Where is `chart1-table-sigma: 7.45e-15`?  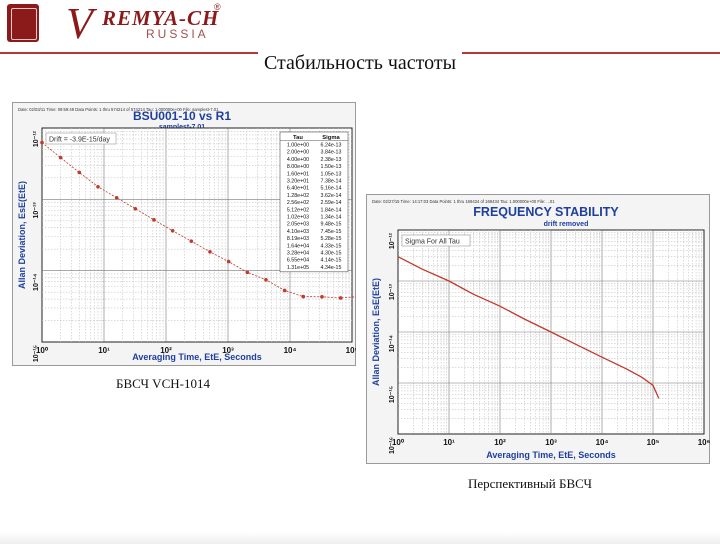 chart1-table-sigma: 7.45e-15 is located at coordinates (331, 232).